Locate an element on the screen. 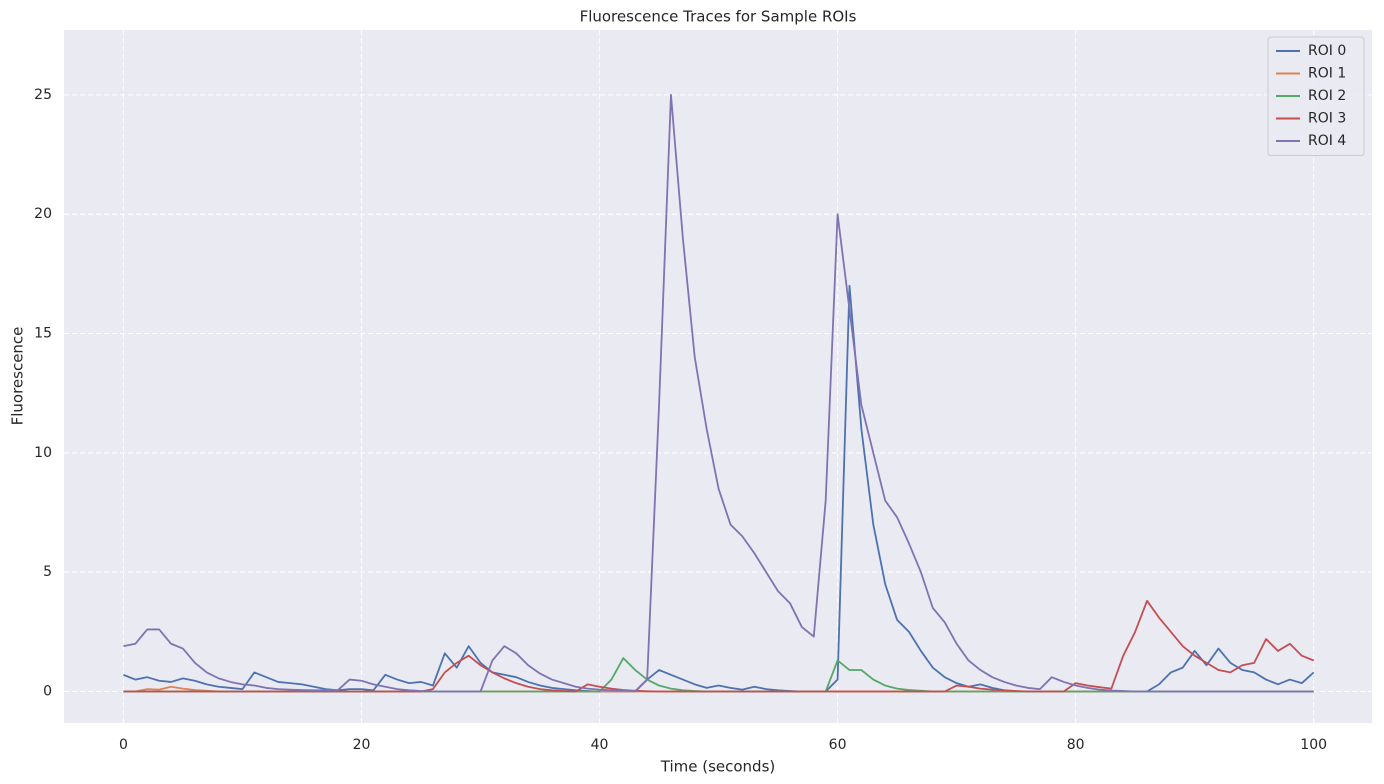  legend-label: ROI 2 is located at coordinates (1327, 96).